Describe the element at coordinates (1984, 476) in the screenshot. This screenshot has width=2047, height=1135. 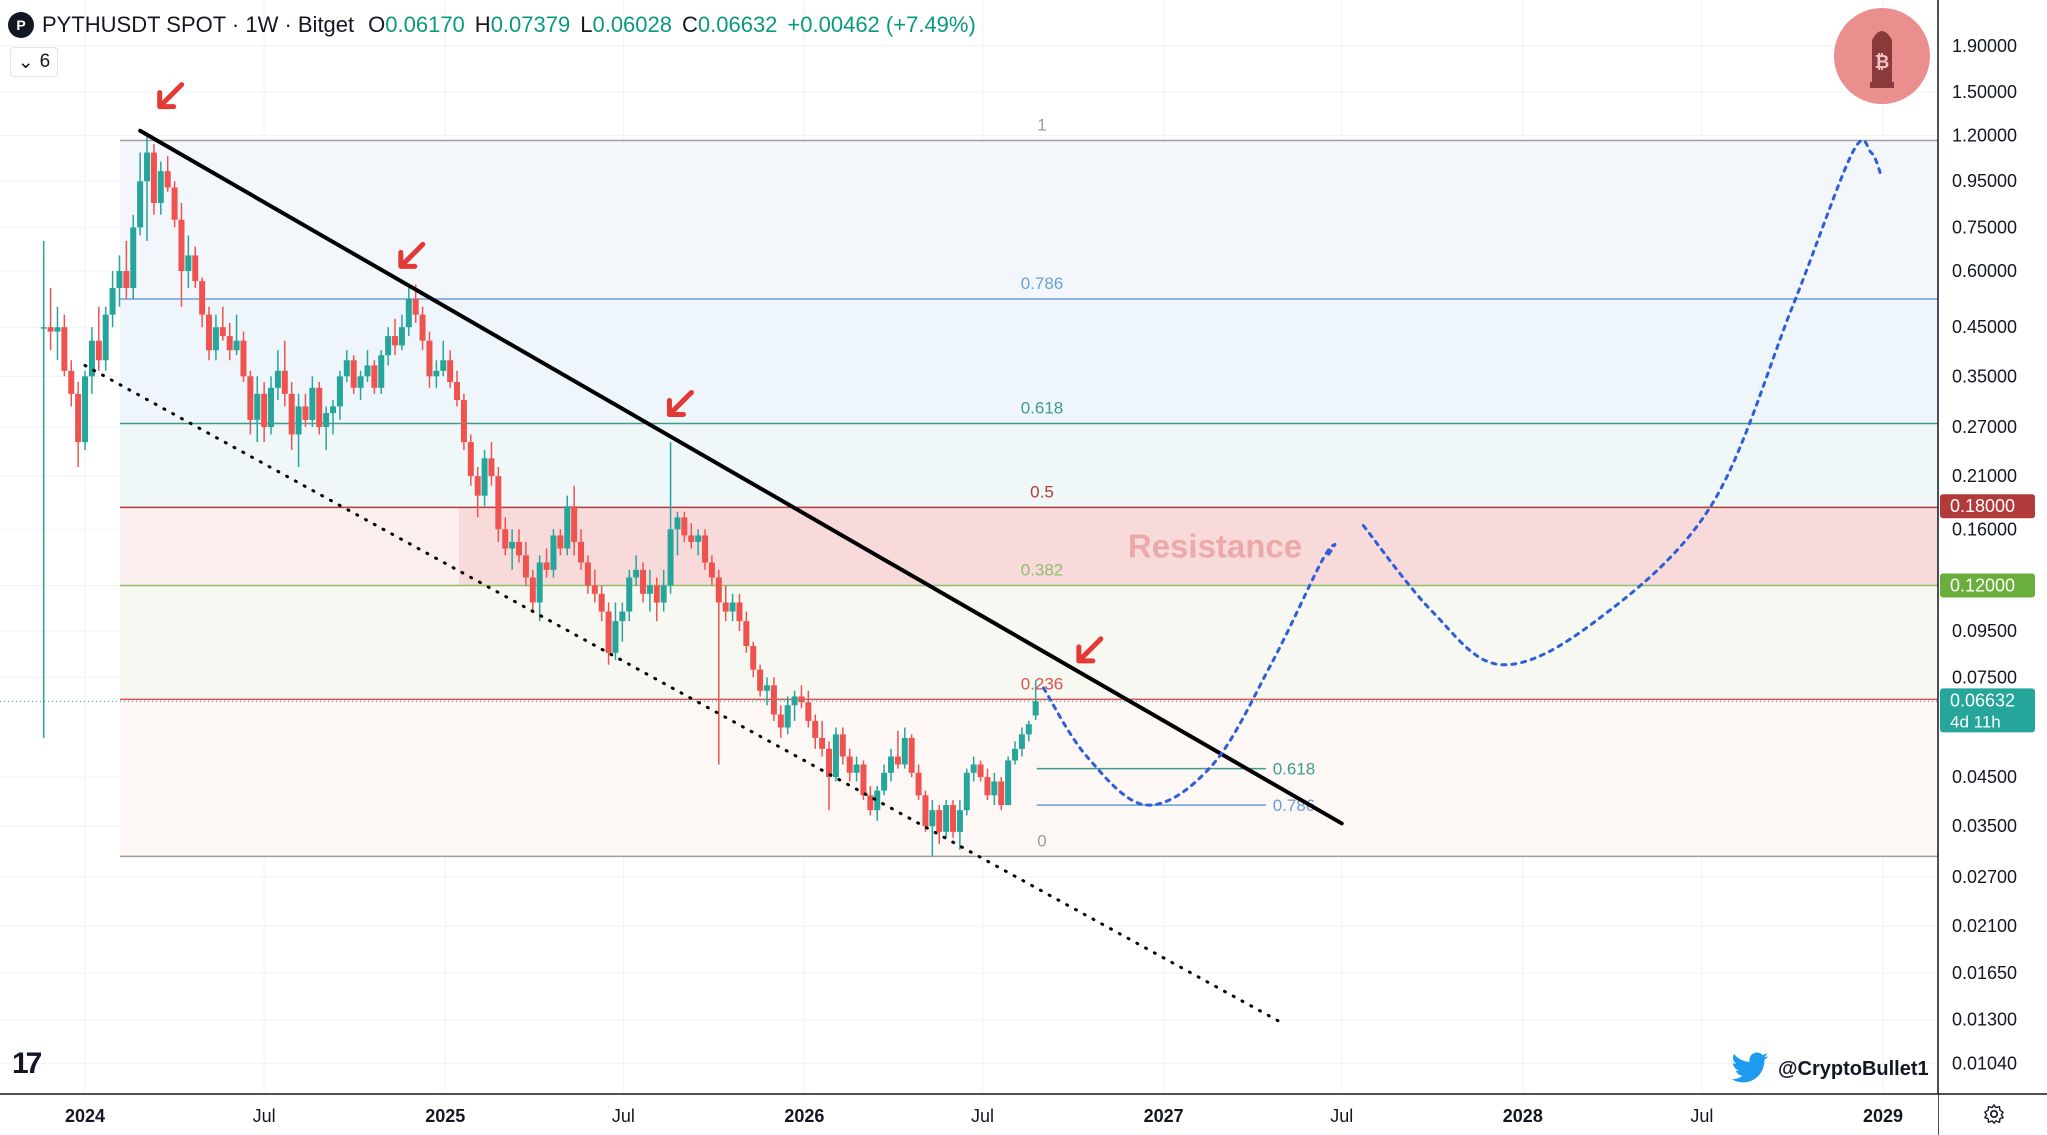
I see `y-tick-label: 0.21000` at that location.